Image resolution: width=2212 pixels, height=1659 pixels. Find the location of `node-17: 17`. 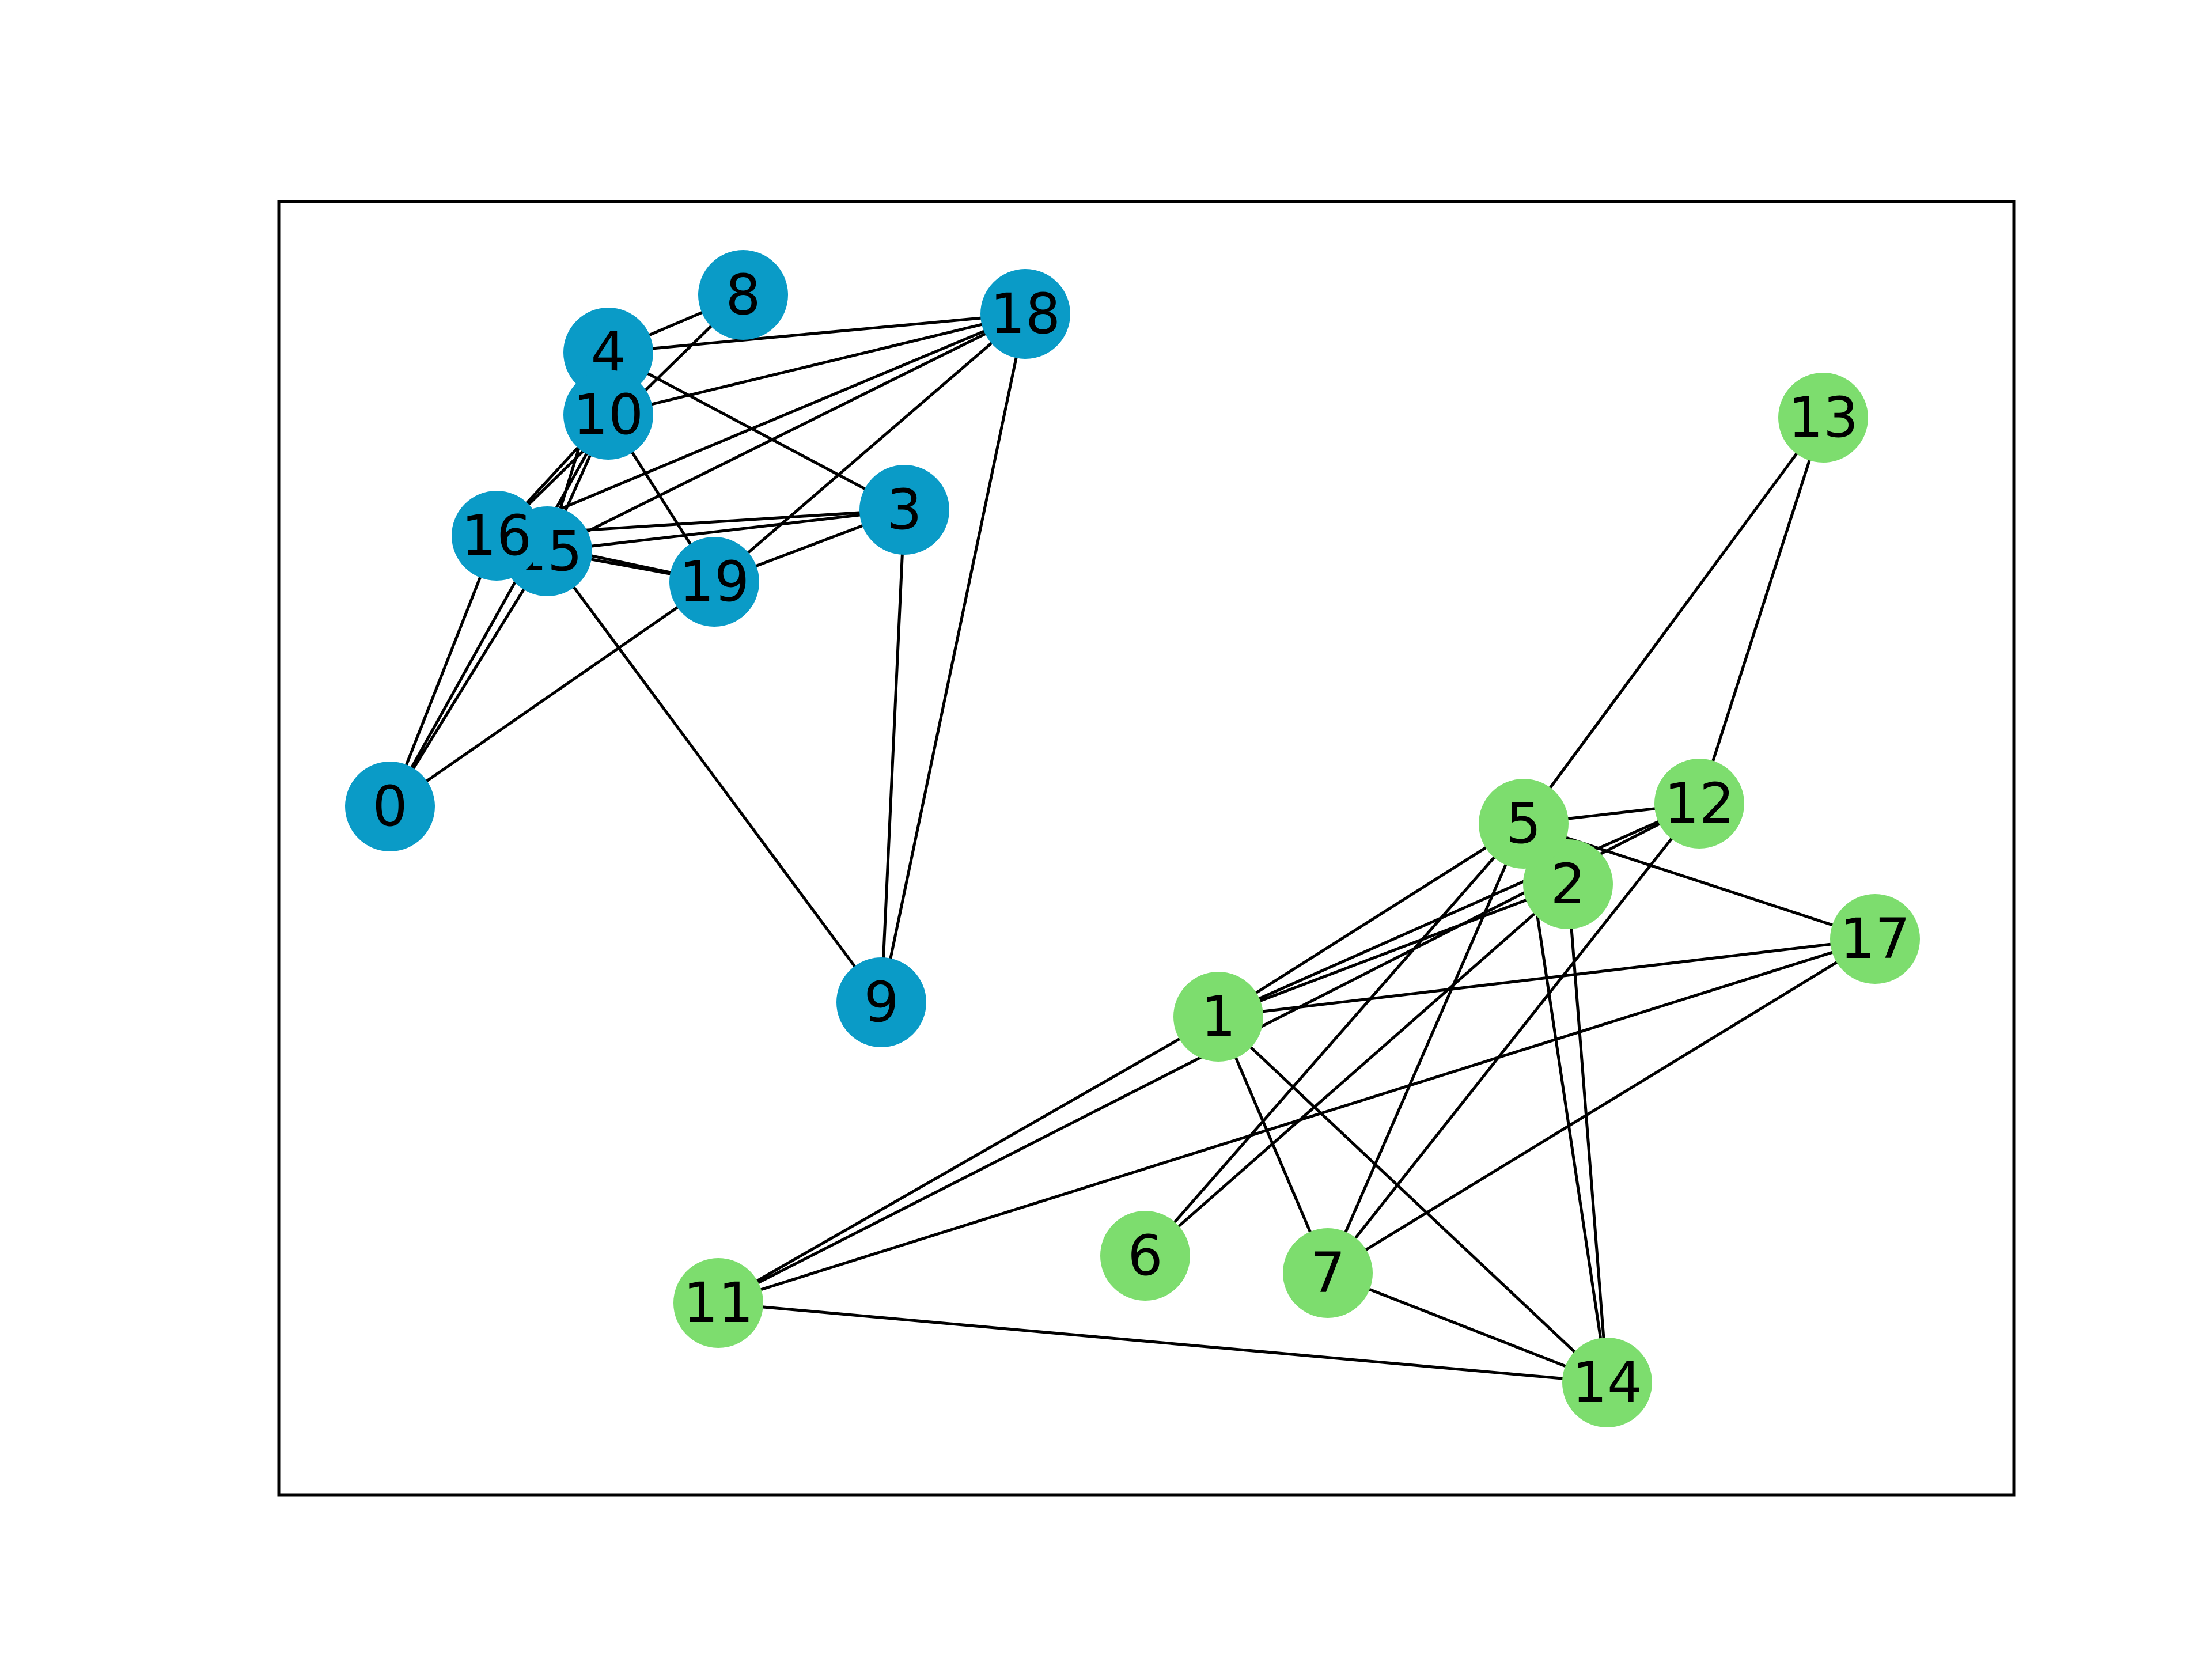

node-17: 17 is located at coordinates (1875, 939).